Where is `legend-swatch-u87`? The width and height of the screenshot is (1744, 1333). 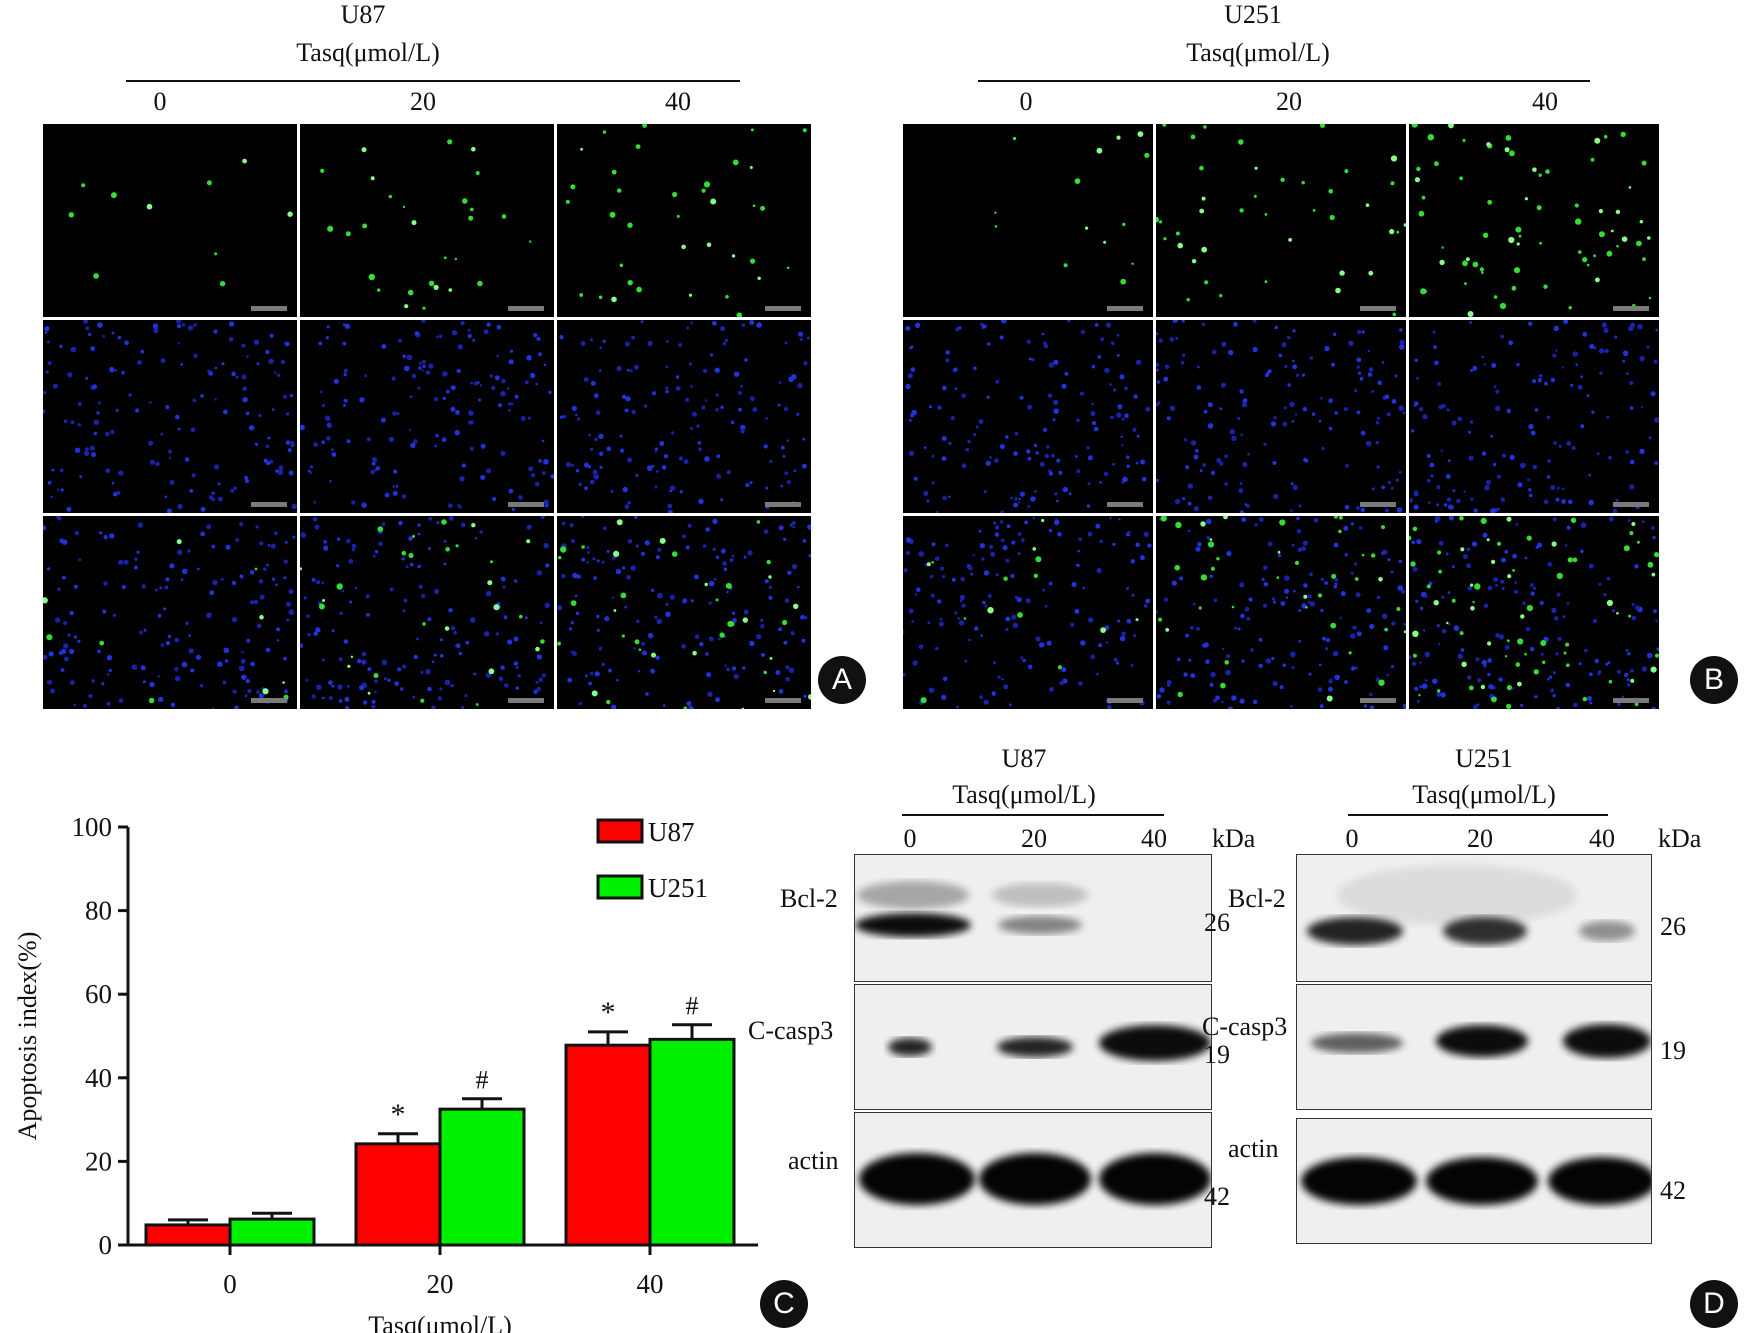 legend-swatch-u87 is located at coordinates (620, 831).